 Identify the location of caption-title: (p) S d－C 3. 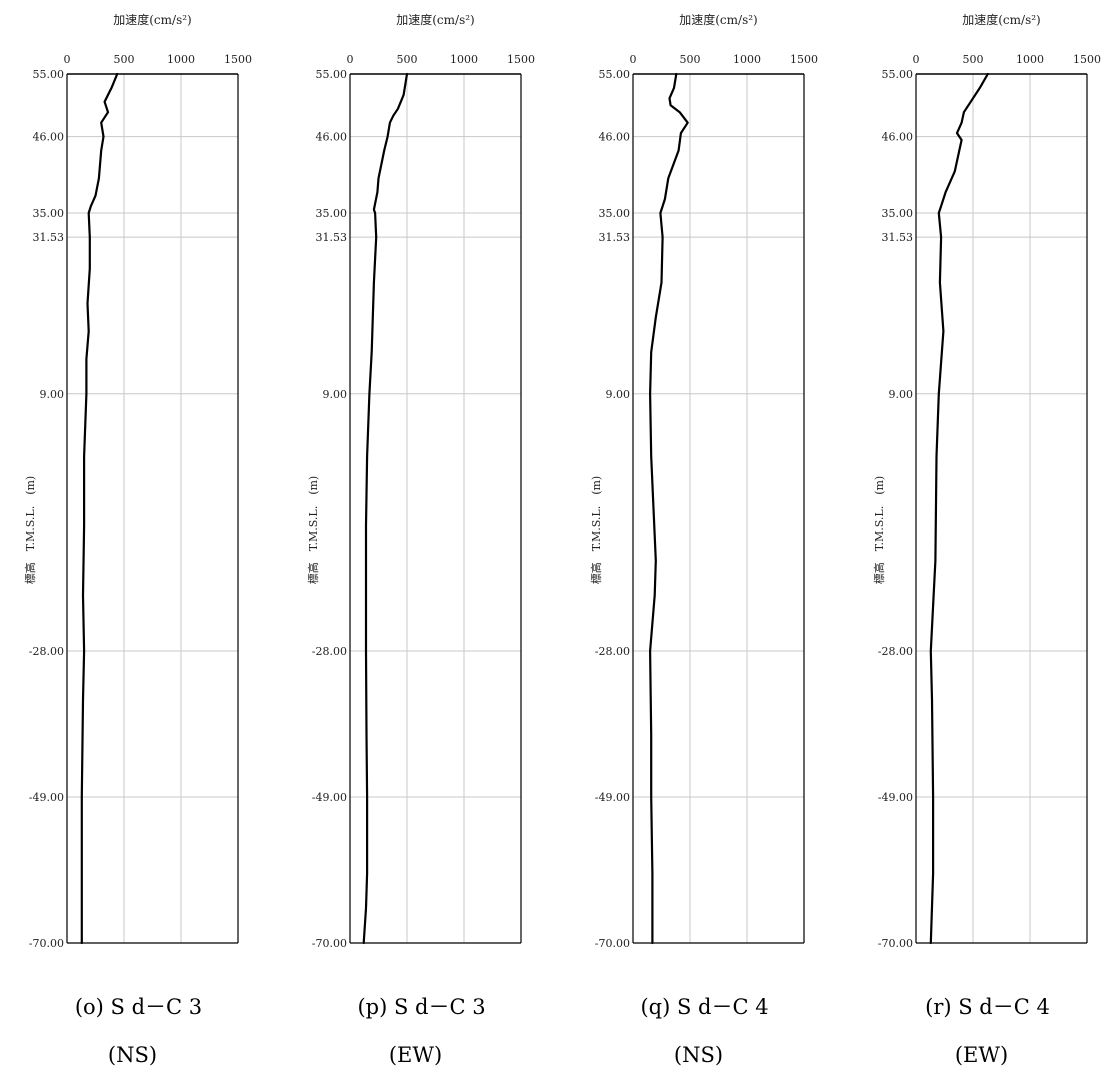
(421, 1007).